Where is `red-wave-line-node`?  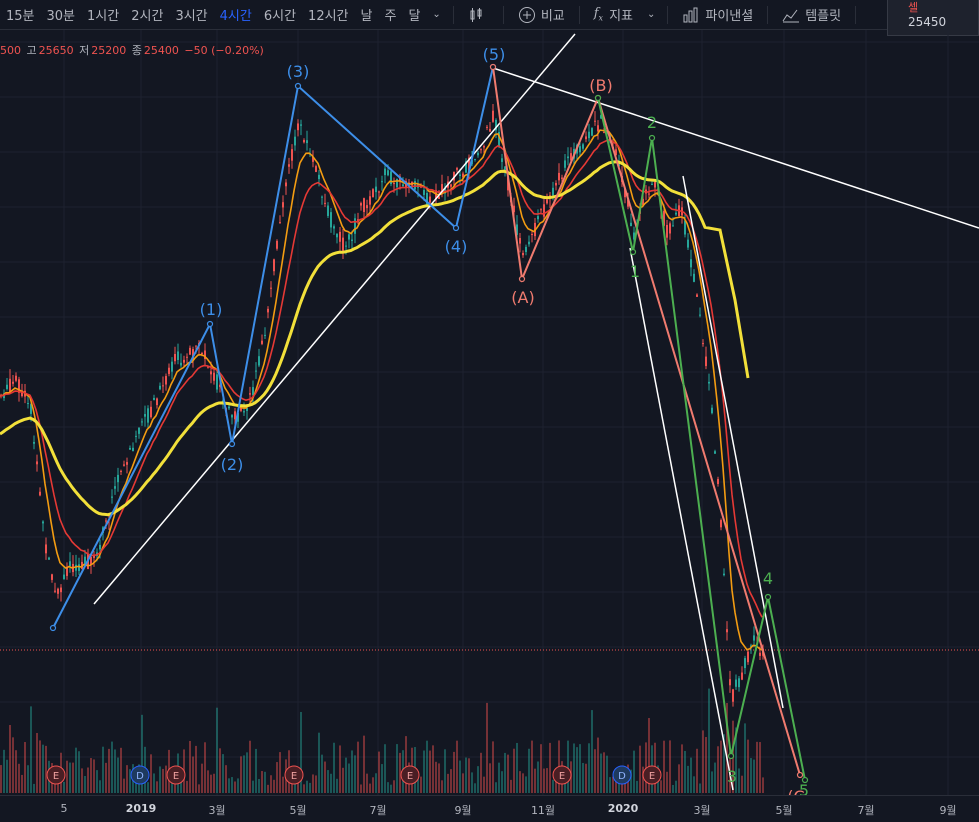
red-wave-line-node is located at coordinates (800, 775).